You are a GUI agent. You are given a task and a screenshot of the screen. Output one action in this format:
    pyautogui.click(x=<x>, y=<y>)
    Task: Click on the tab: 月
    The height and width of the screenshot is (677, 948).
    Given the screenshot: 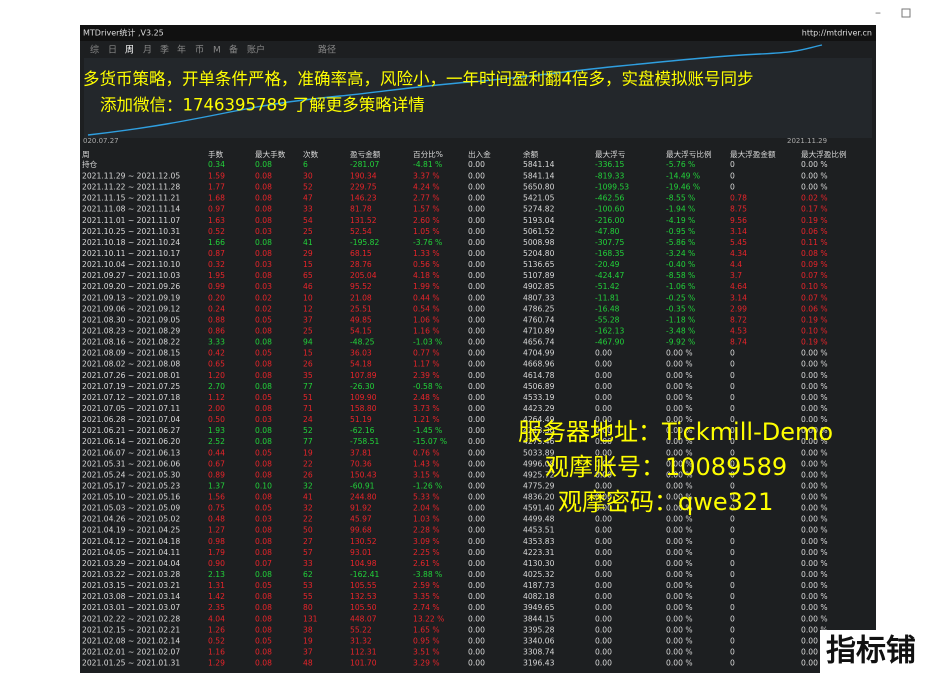 What is the action you would take?
    pyautogui.click(x=147, y=50)
    